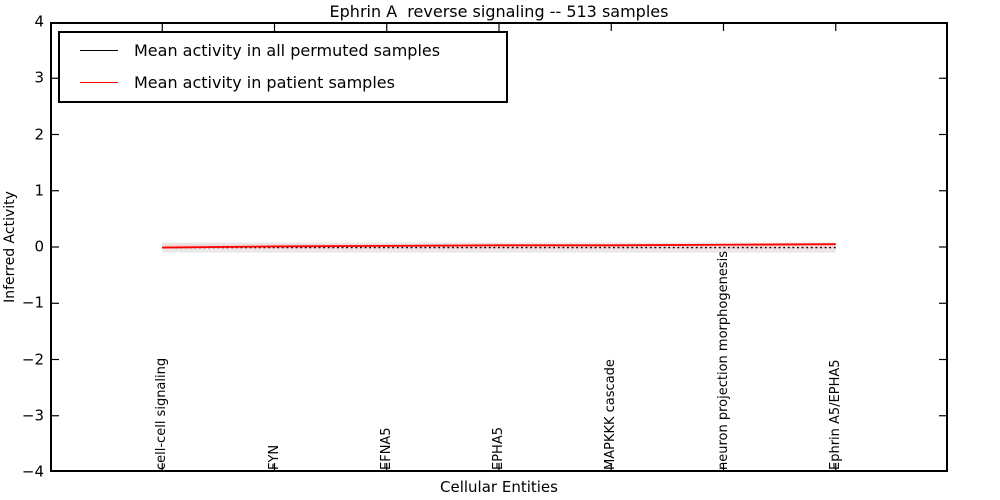 The width and height of the screenshot is (1000, 500). Describe the element at coordinates (723, 360) in the screenshot. I see `x-tick-label: neuron projection morphogenesis` at that location.